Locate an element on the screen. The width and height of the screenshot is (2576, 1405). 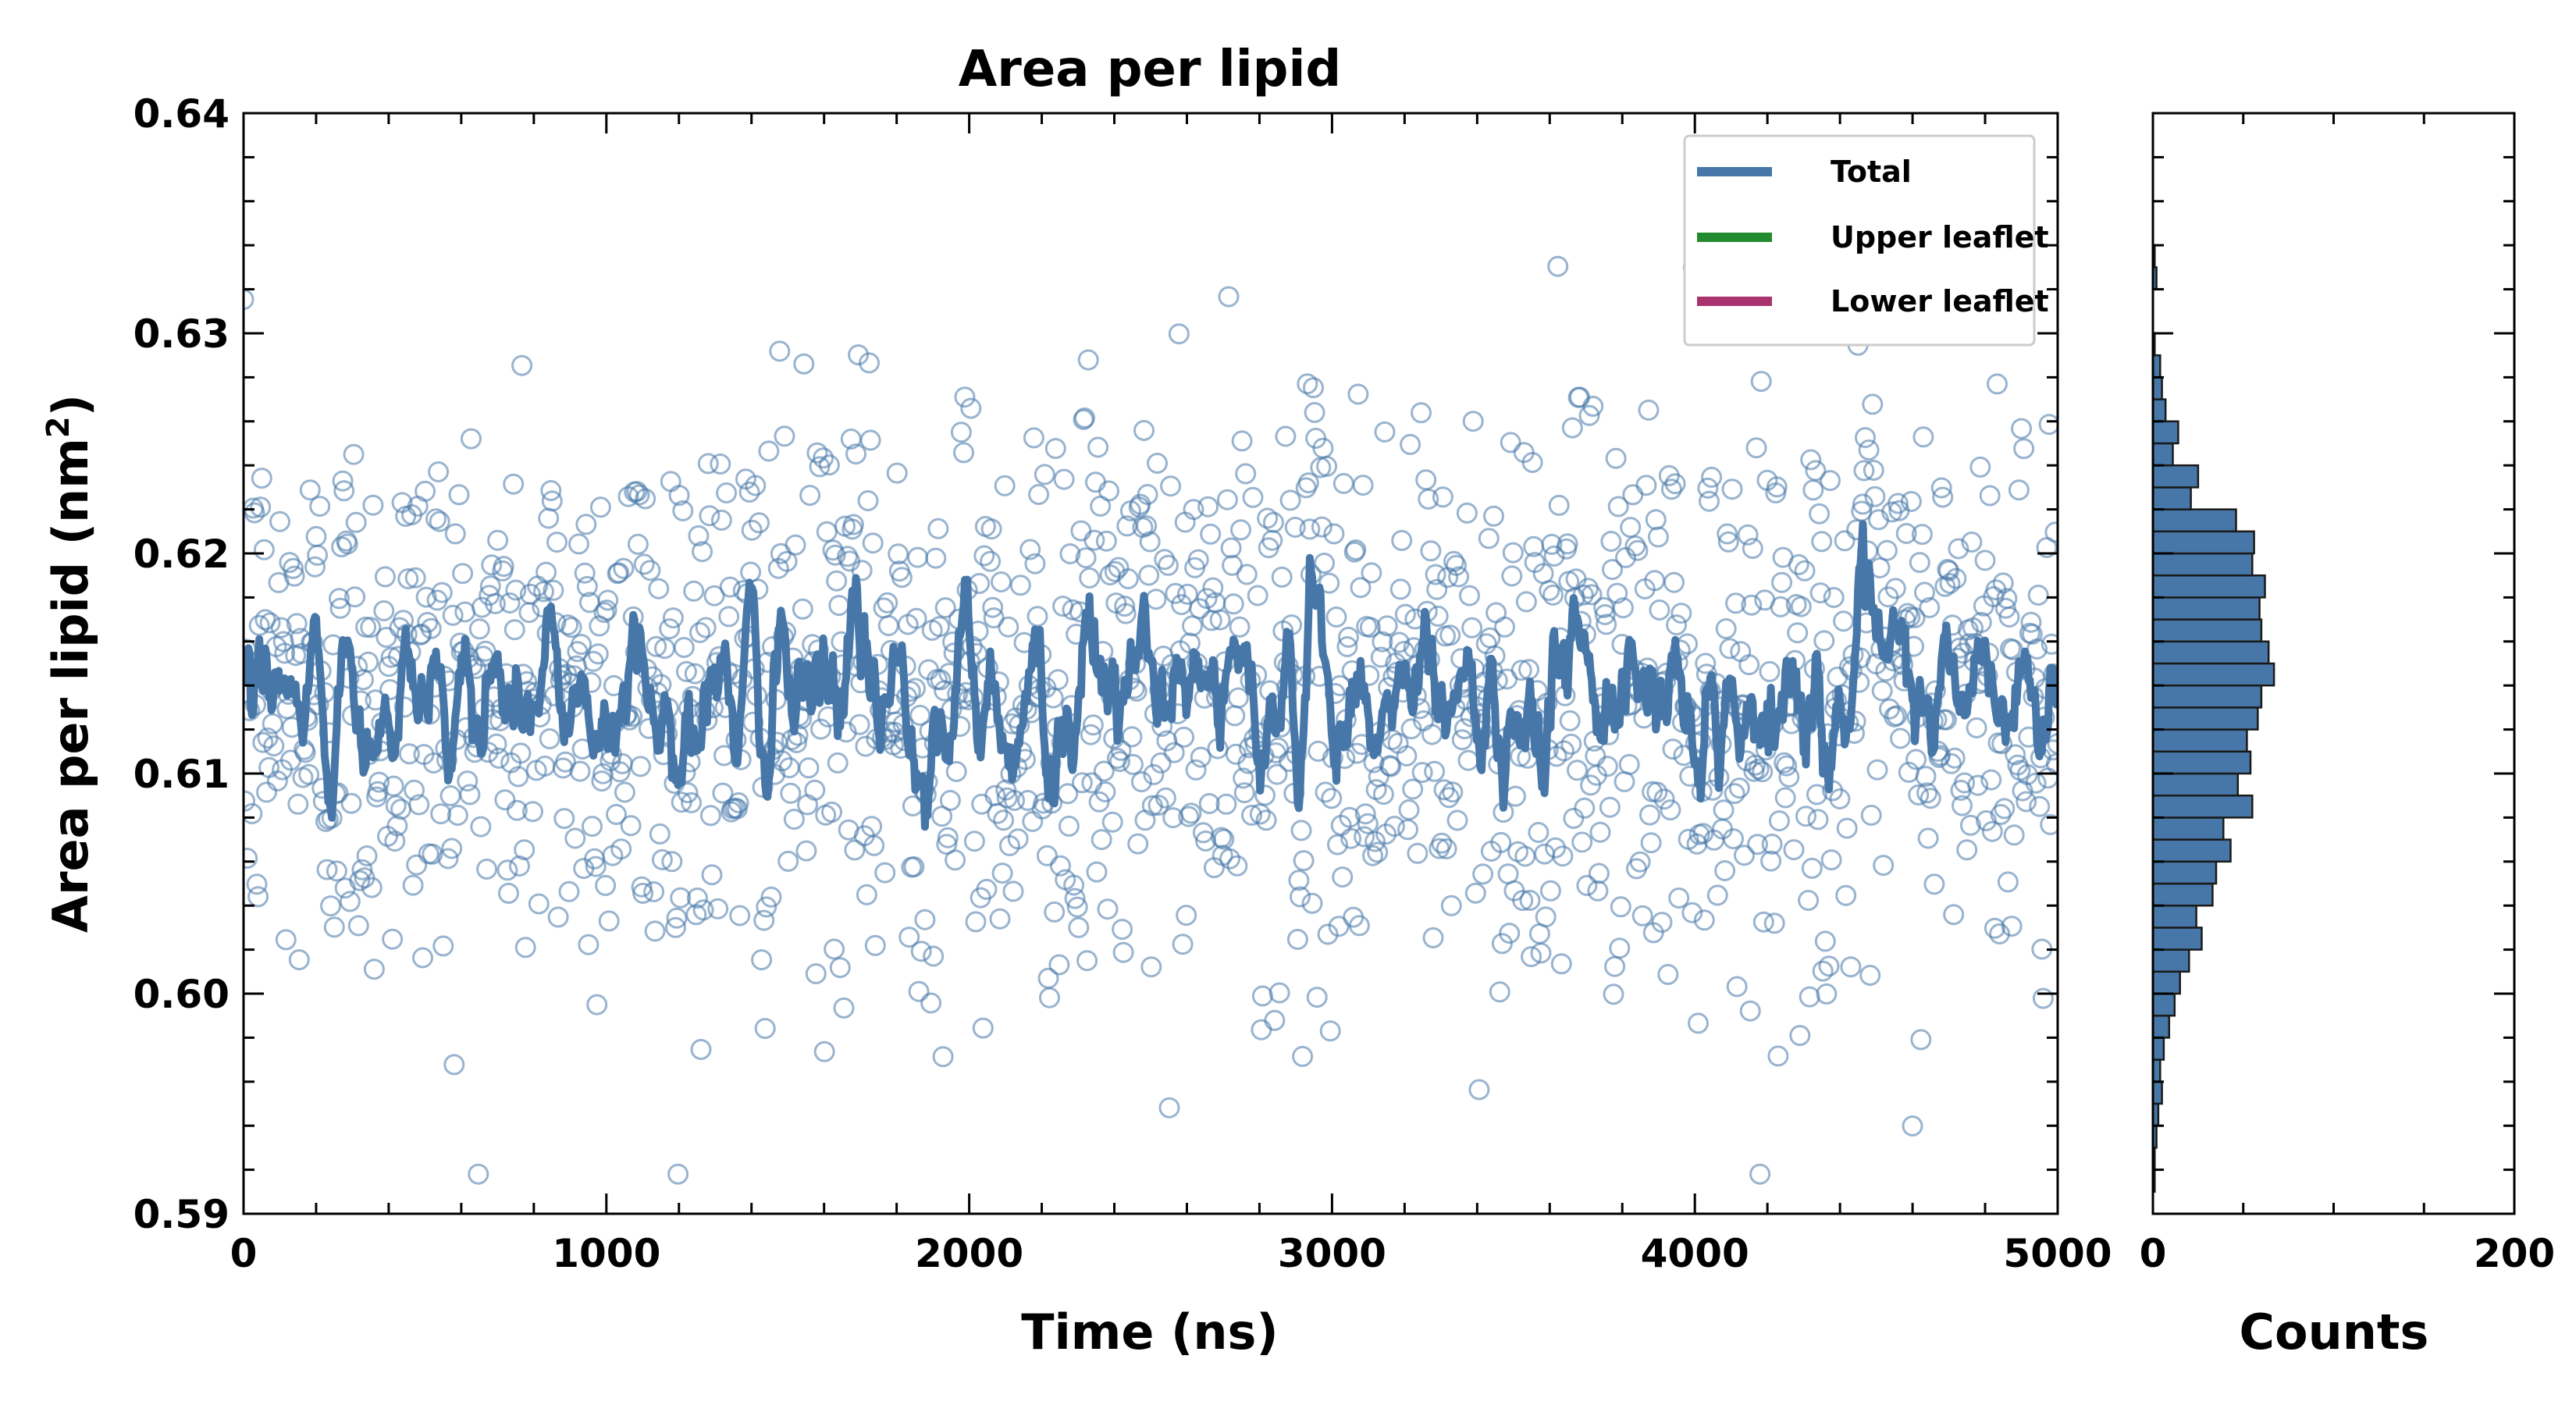
hist-x-tick-label: 200 is located at coordinates (2514, 1253).